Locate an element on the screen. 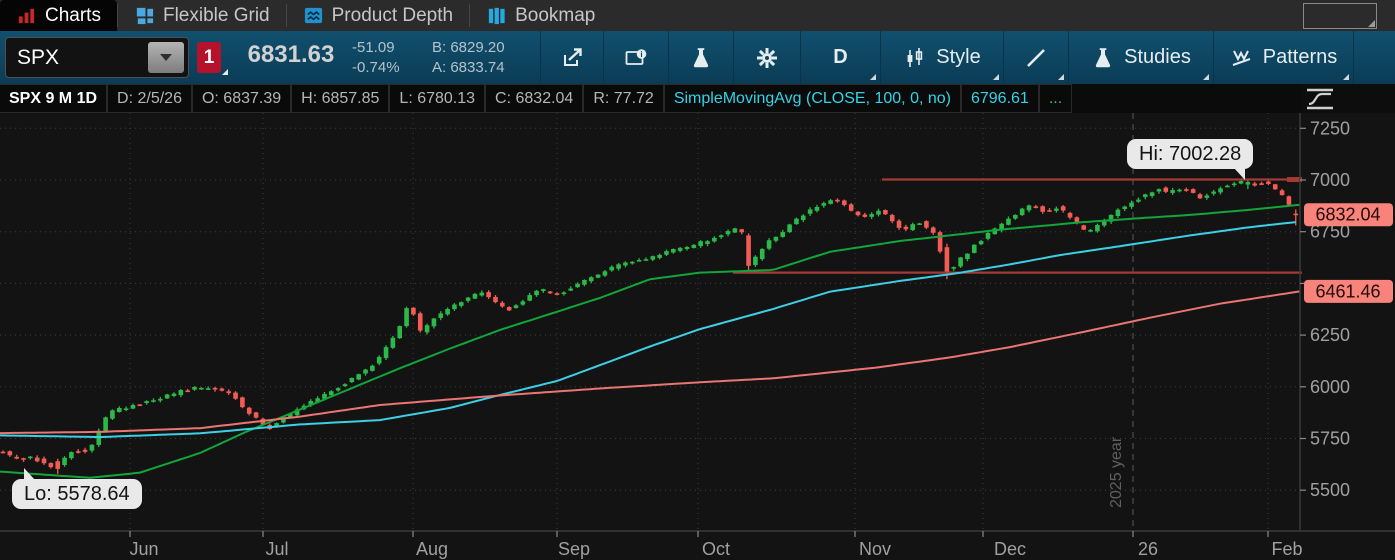 The height and width of the screenshot is (560, 1395). timeframe-value: D is located at coordinates (840, 57).